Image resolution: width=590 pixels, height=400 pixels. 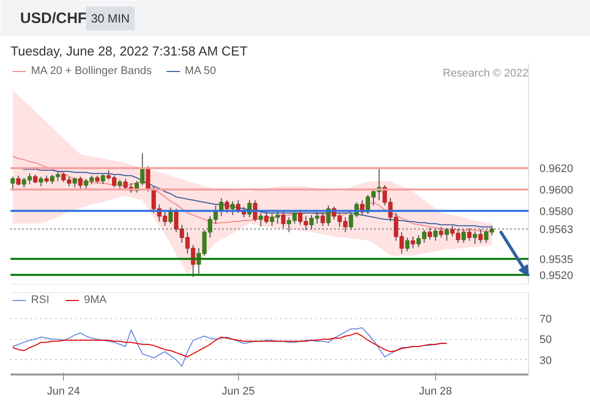 What do you see at coordinates (546, 360) in the screenshot?
I see `y-tick-label: 30` at bounding box center [546, 360].